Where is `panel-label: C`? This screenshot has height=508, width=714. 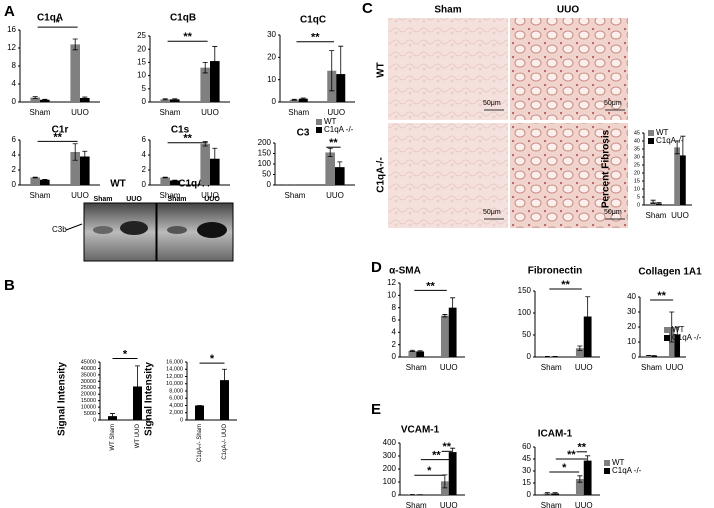
panel-label: C is located at coordinates (367, 8).